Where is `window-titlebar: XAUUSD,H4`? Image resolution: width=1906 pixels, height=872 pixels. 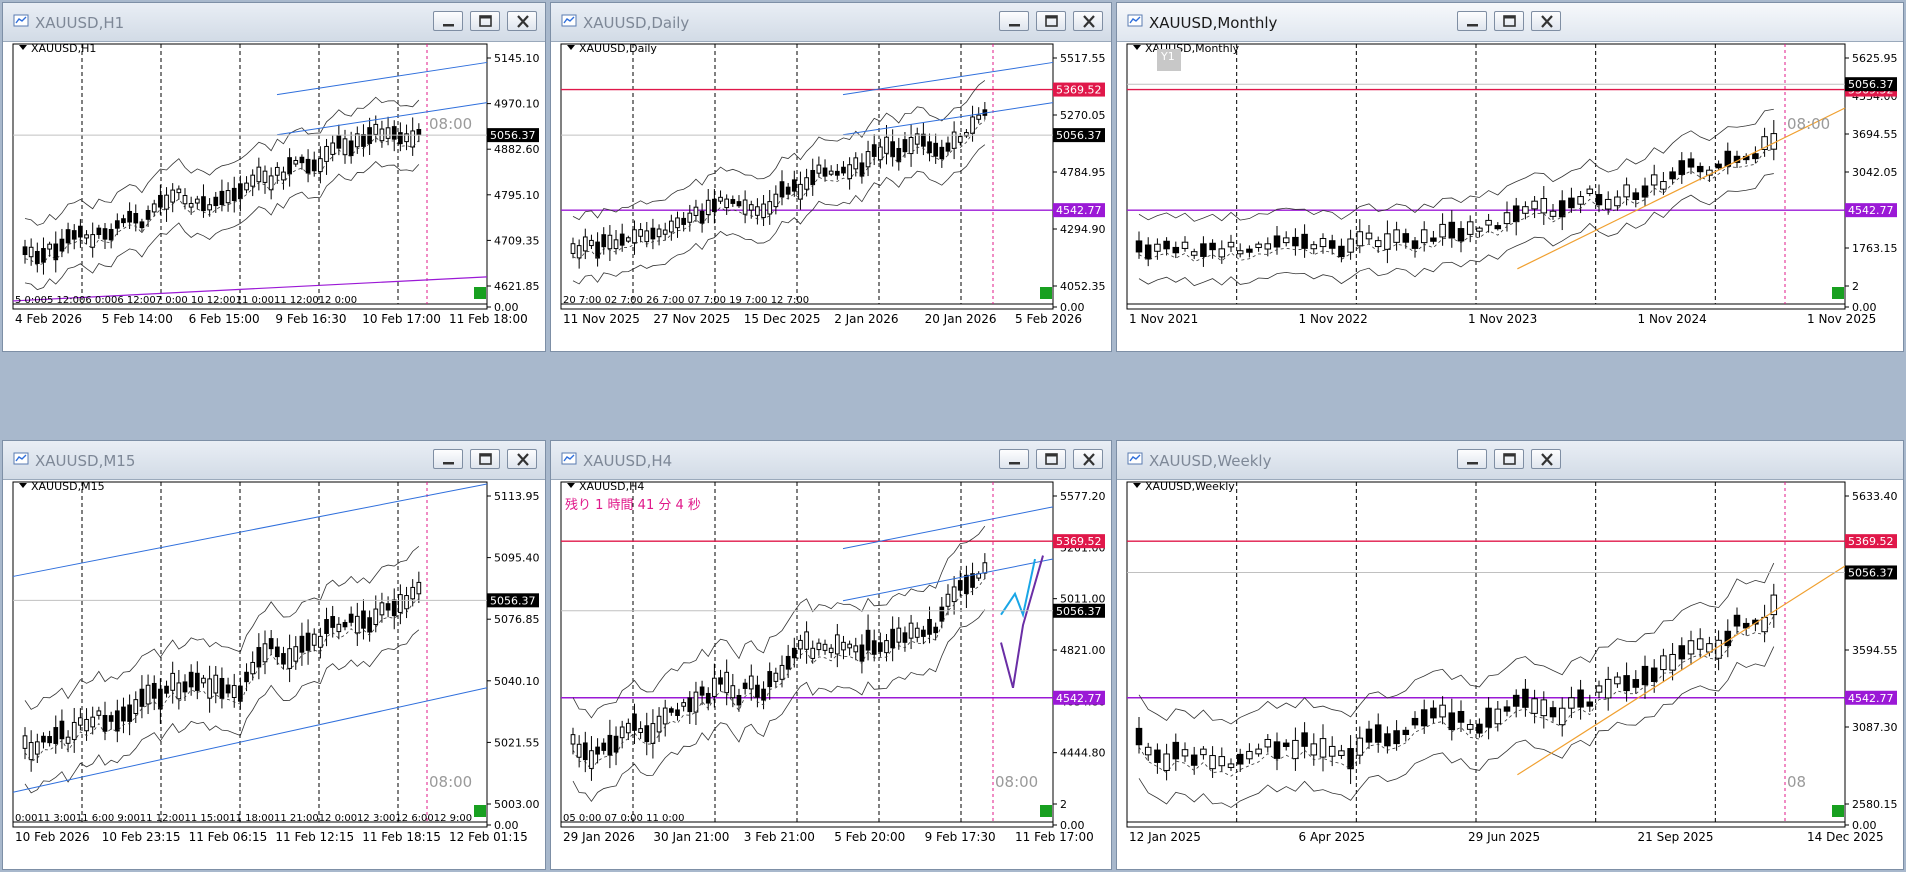 window-titlebar: XAUUSD,H4 is located at coordinates (831, 460).